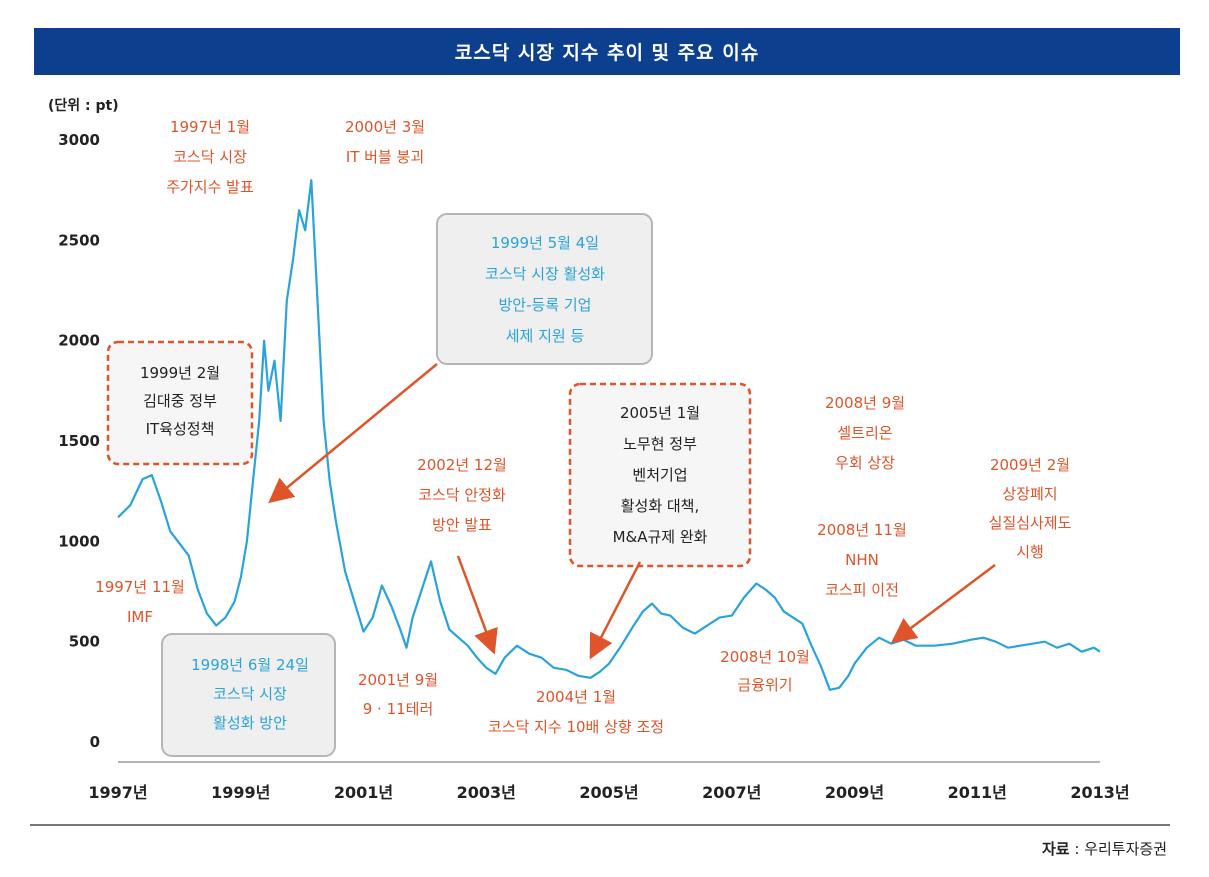  I want to click on y-tick-label: 0, so click(95, 742).